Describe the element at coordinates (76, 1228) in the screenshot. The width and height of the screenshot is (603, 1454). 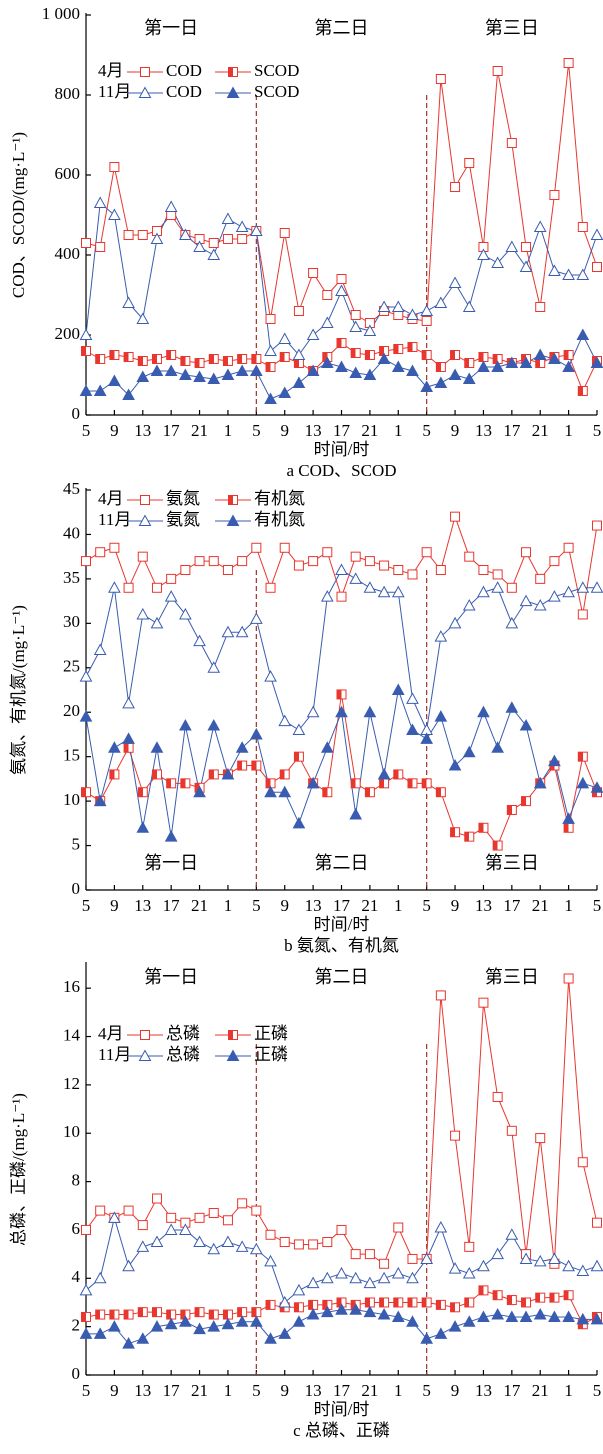
I see `y-tick-label: 6` at that location.